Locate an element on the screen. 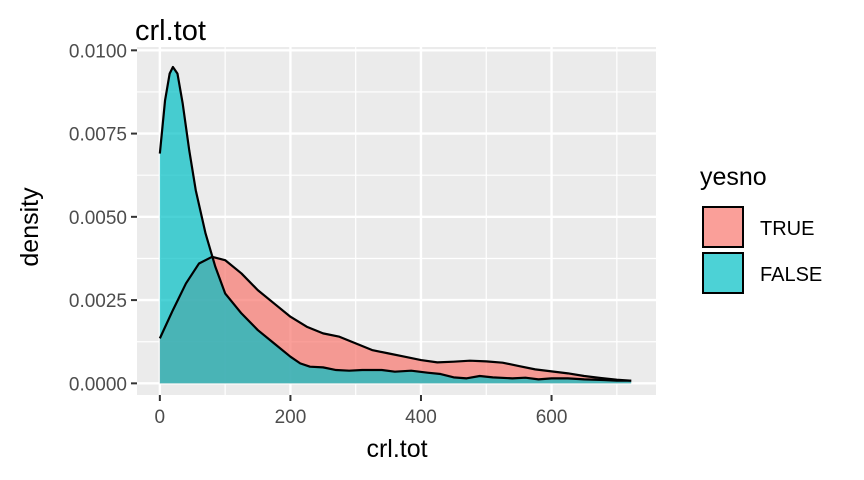  x-tick-label: 200 is located at coordinates (291, 417).